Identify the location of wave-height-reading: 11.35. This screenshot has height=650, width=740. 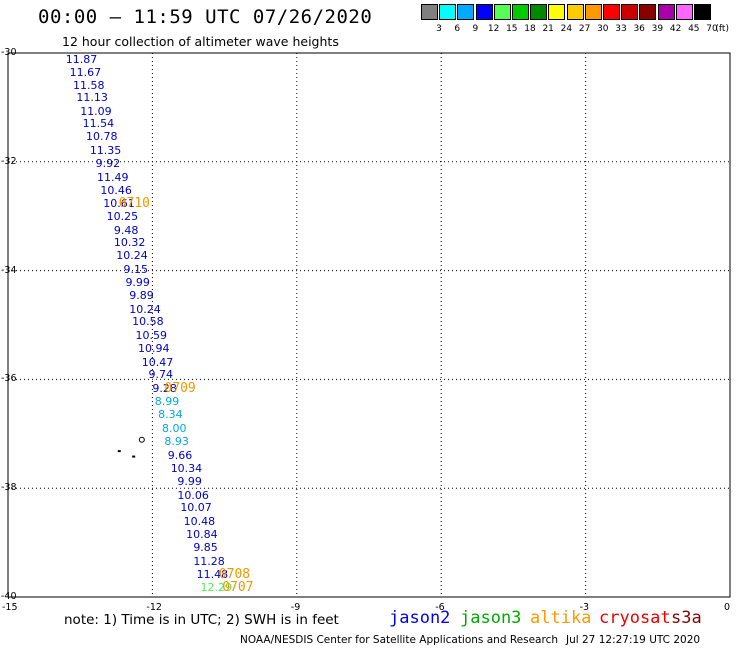
(105, 150).